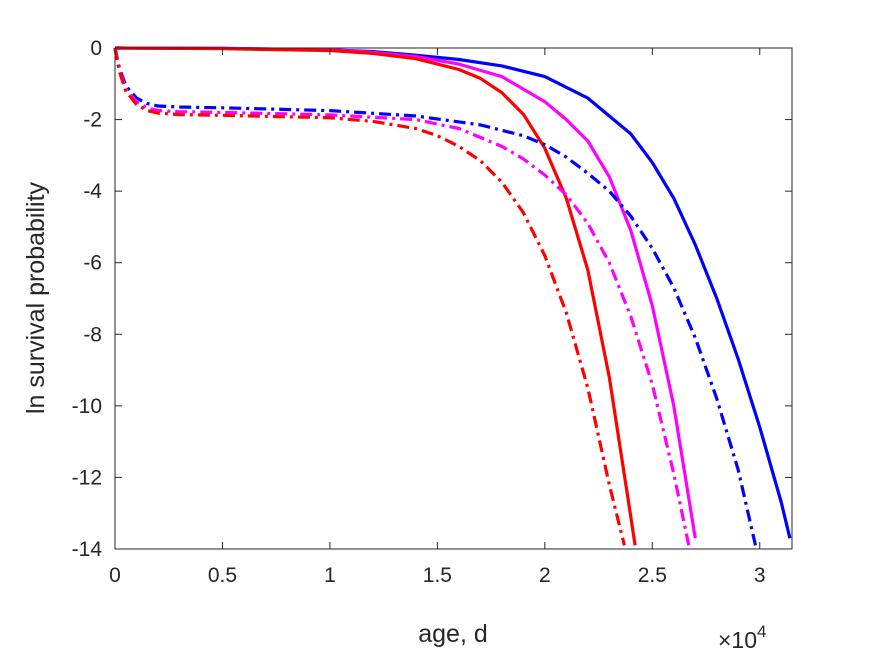  Describe the element at coordinates (222, 575) in the screenshot. I see `x-tick-label: 0.5` at that location.